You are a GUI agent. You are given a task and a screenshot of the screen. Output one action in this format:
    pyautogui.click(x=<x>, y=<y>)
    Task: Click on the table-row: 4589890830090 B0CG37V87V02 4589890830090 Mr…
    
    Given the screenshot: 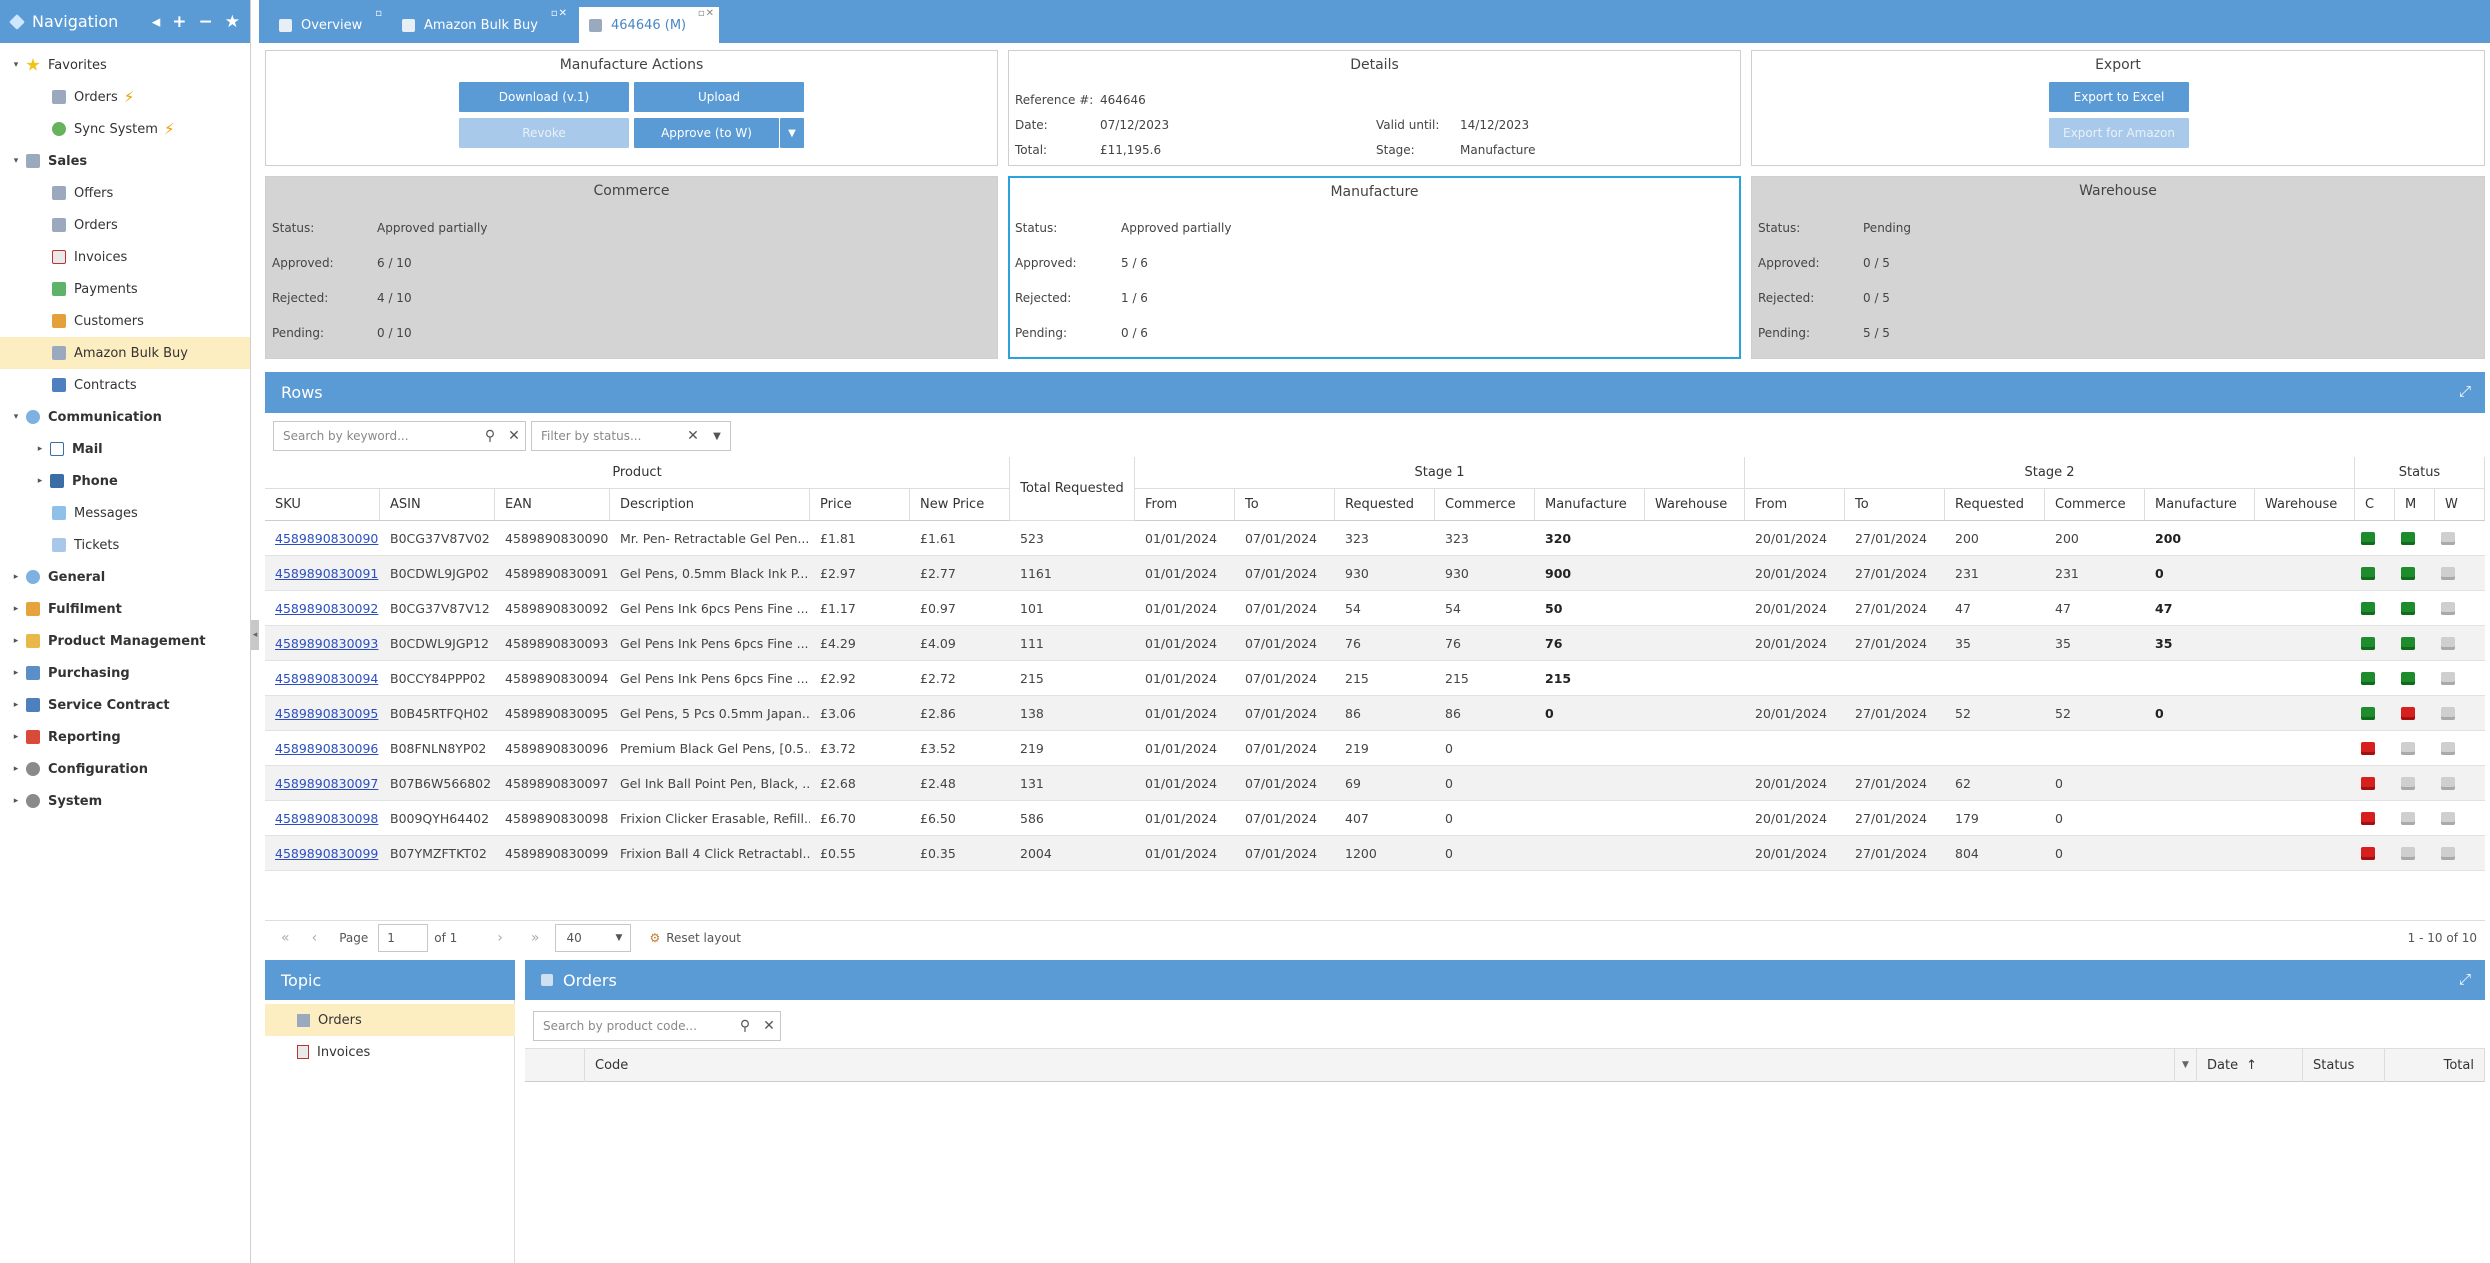 What is the action you would take?
    pyautogui.click(x=1375, y=538)
    